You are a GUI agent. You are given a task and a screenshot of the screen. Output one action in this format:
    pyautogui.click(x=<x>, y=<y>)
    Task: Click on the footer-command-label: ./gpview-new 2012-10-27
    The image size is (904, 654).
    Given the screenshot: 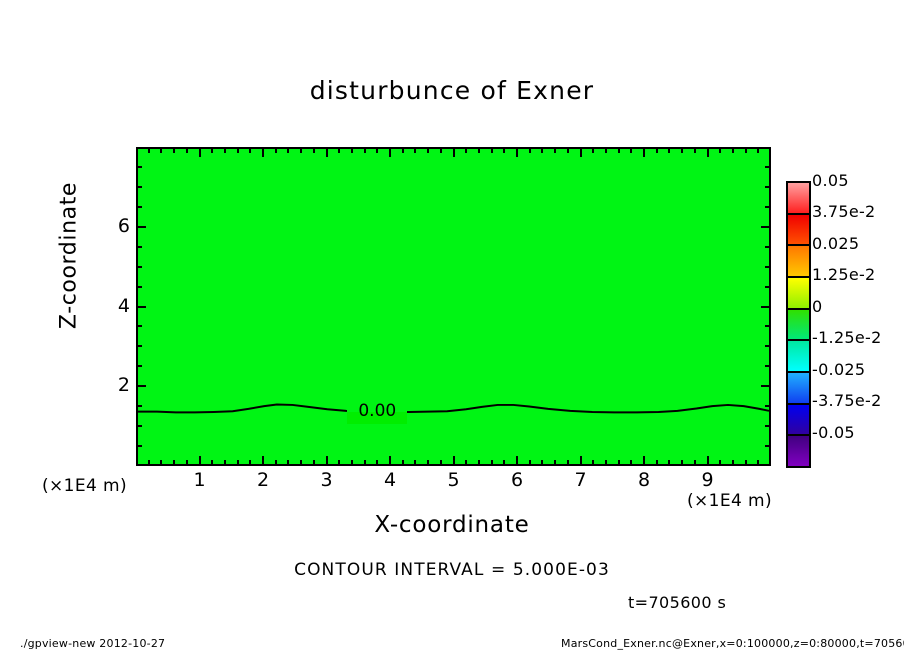 What is the action you would take?
    pyautogui.click(x=93, y=643)
    